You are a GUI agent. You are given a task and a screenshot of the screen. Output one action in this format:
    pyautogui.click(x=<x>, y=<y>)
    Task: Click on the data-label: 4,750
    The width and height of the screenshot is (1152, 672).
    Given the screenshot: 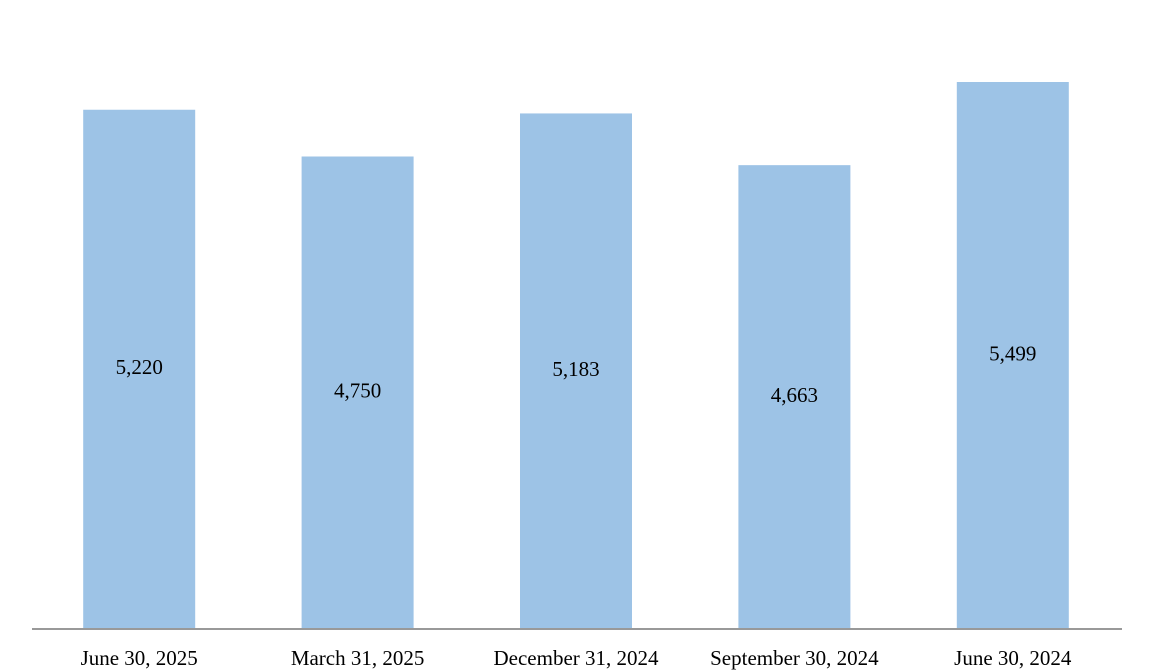 What is the action you would take?
    pyautogui.click(x=357, y=391)
    